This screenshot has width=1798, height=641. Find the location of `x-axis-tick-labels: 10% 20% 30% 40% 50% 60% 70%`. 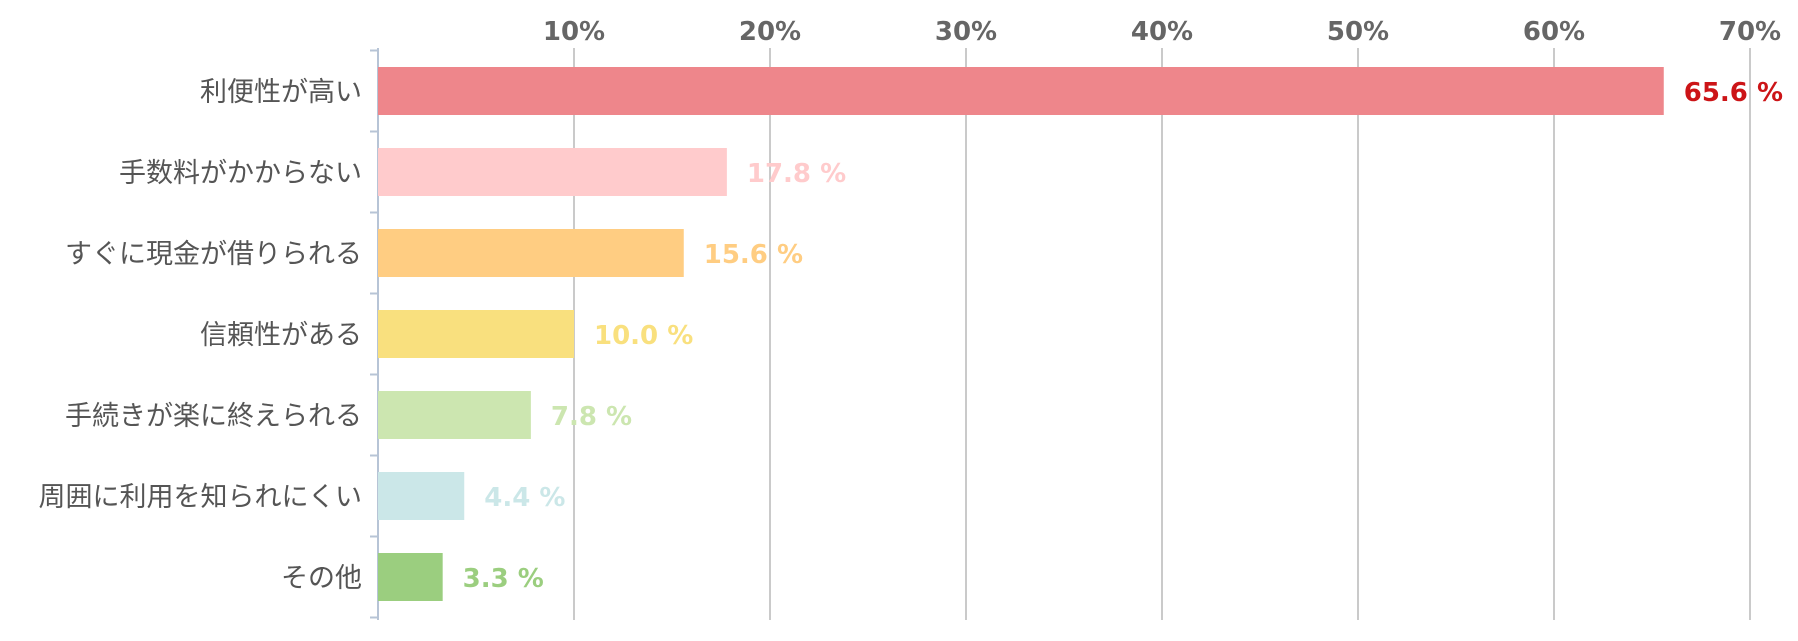

x-axis-tick-labels: 10% 20% 30% 40% 50% 60% 70% is located at coordinates (1162, 32).